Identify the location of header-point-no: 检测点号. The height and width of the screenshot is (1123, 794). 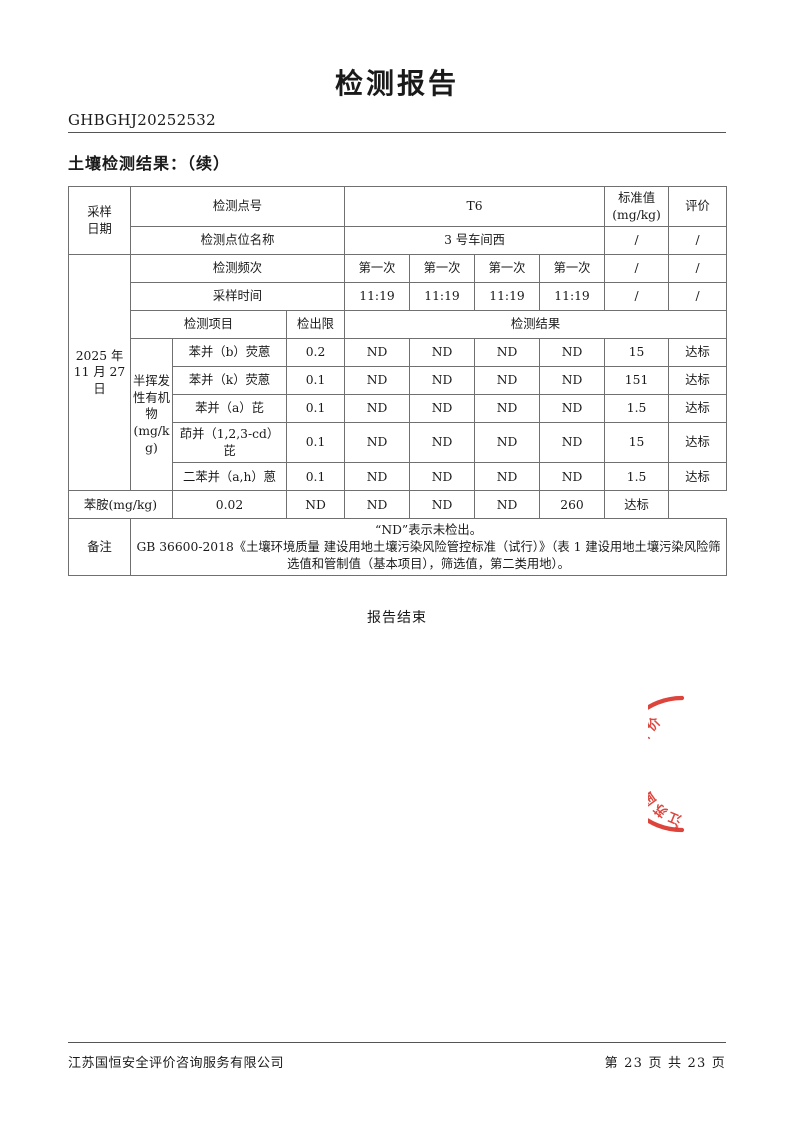
(237, 206).